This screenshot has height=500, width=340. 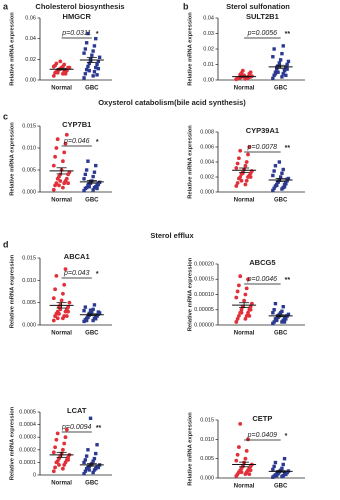 What do you see at coordinates (262, 418) in the screenshot?
I see `gene-title: CETP` at bounding box center [262, 418].